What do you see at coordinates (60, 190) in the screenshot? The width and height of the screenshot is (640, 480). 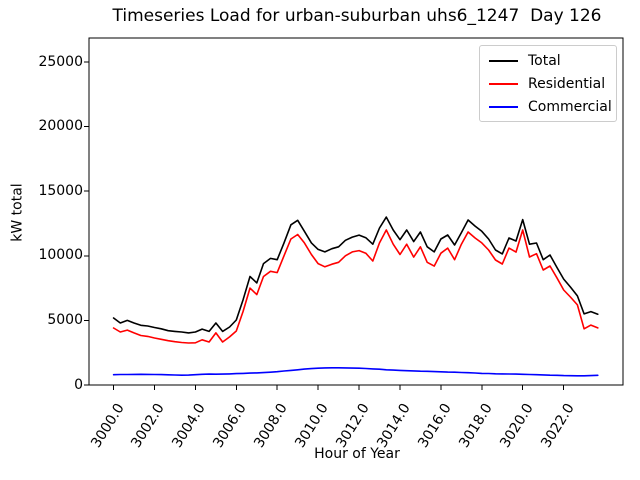 I see `y-tick-label: 15000` at bounding box center [60, 190].